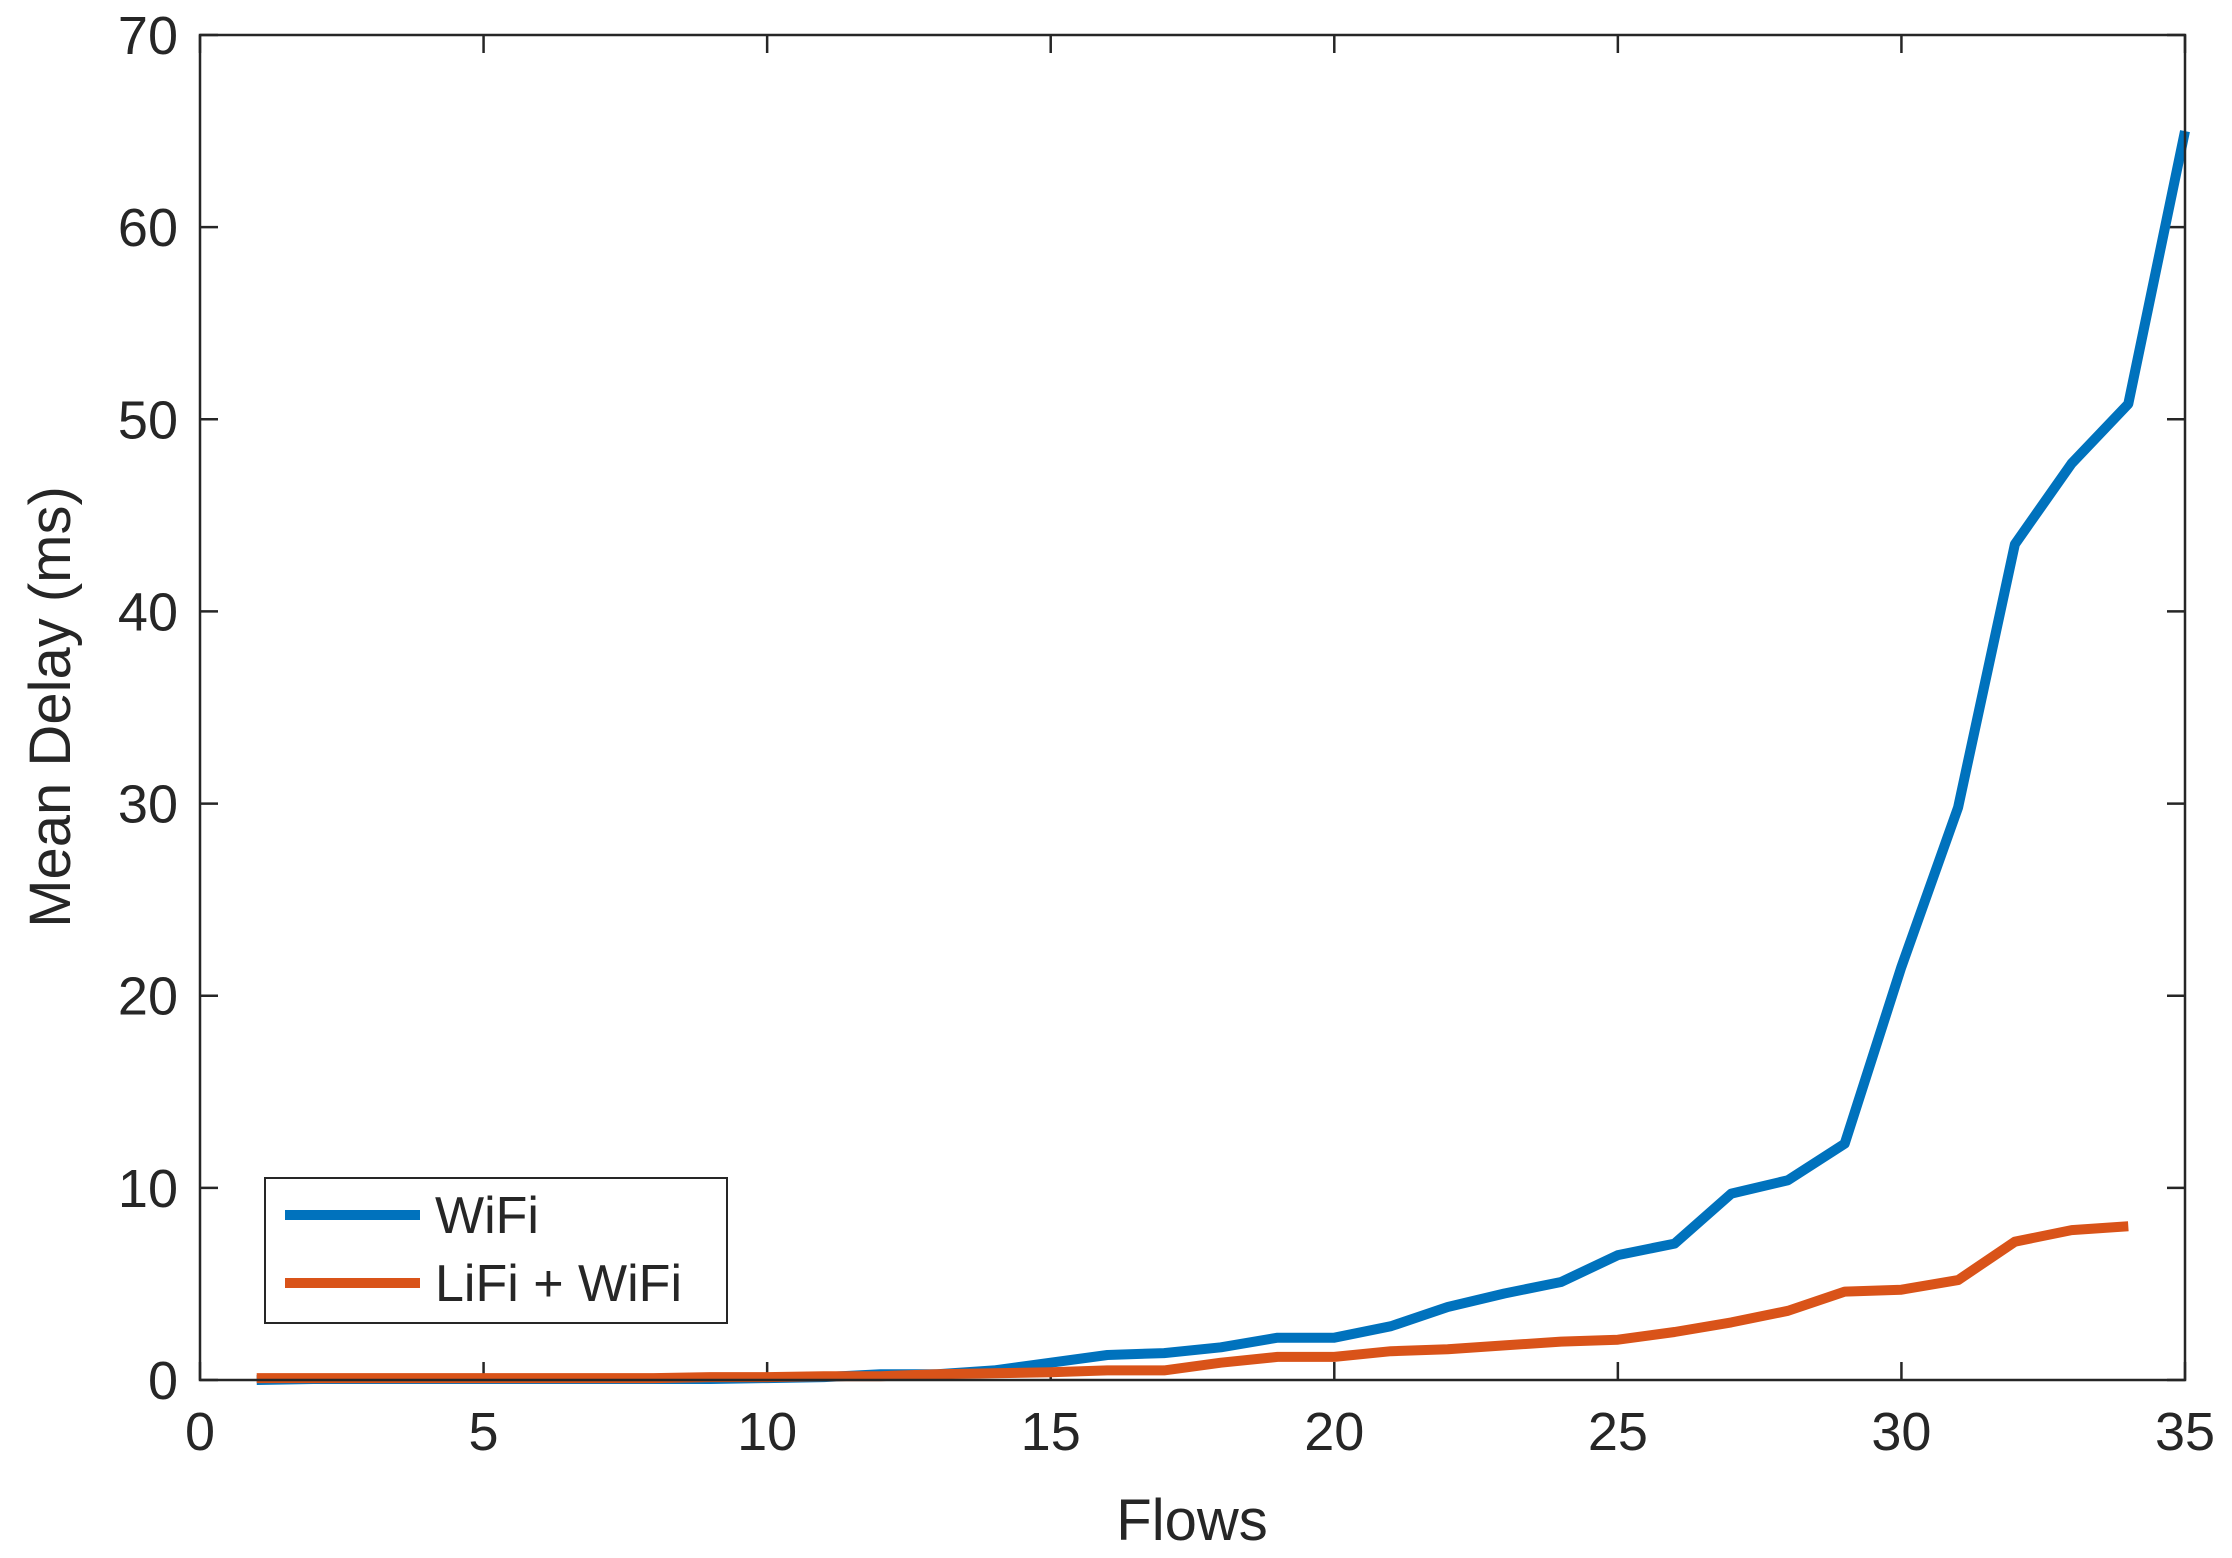 The height and width of the screenshot is (1558, 2232). What do you see at coordinates (2185, 1432) in the screenshot?
I see `x-tick-label: 35` at bounding box center [2185, 1432].